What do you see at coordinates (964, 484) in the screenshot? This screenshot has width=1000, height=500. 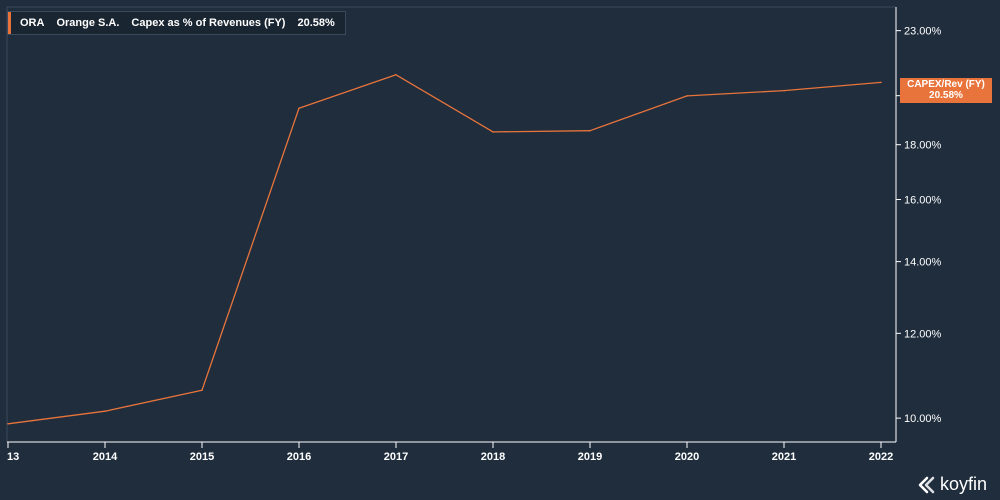 I see `brand-name: koyfin` at bounding box center [964, 484].